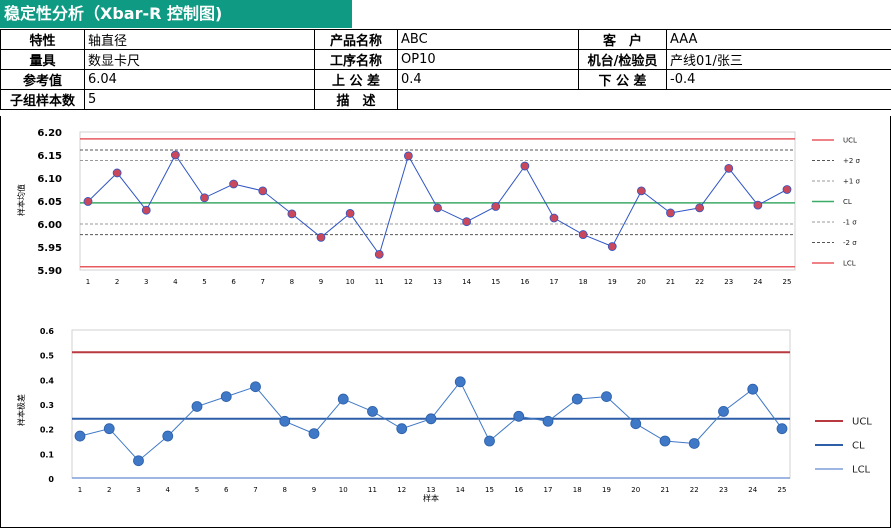 This screenshot has width=891, height=528. I want to click on y-tick-label: 6.00, so click(49, 225).